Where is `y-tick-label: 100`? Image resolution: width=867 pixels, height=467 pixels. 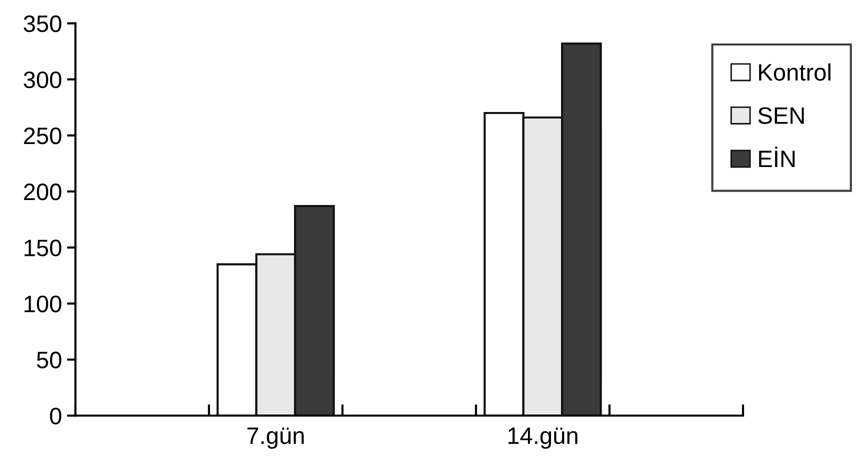
y-tick-label: 100 is located at coordinates (43, 304).